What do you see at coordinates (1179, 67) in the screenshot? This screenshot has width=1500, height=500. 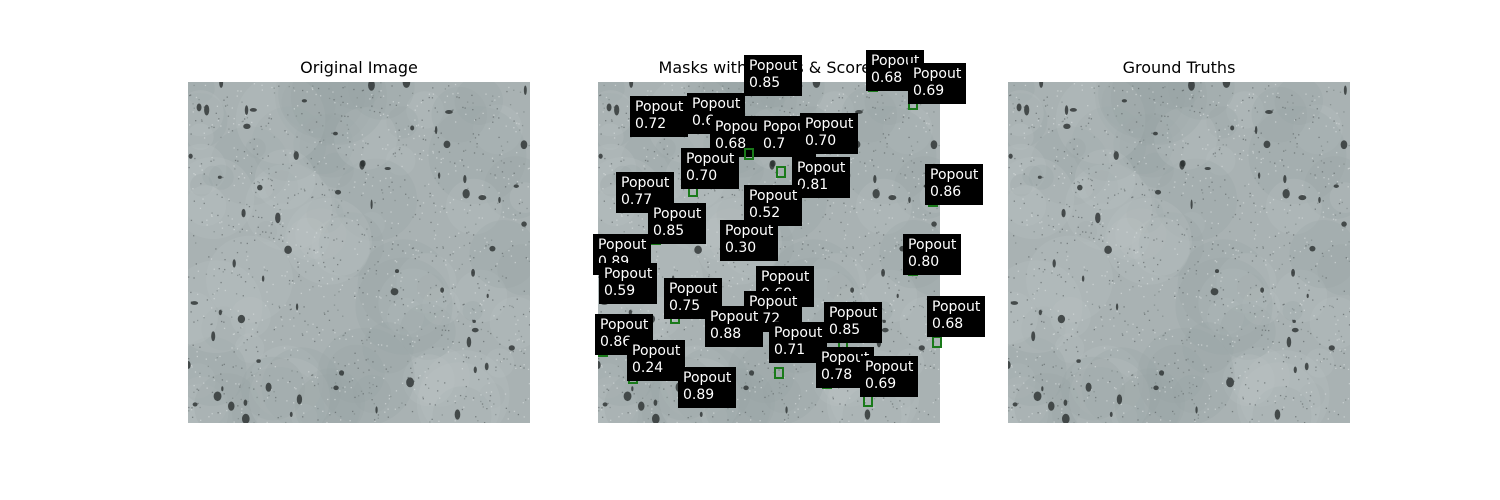 I see `ground-truths-title: Ground Truths` at bounding box center [1179, 67].